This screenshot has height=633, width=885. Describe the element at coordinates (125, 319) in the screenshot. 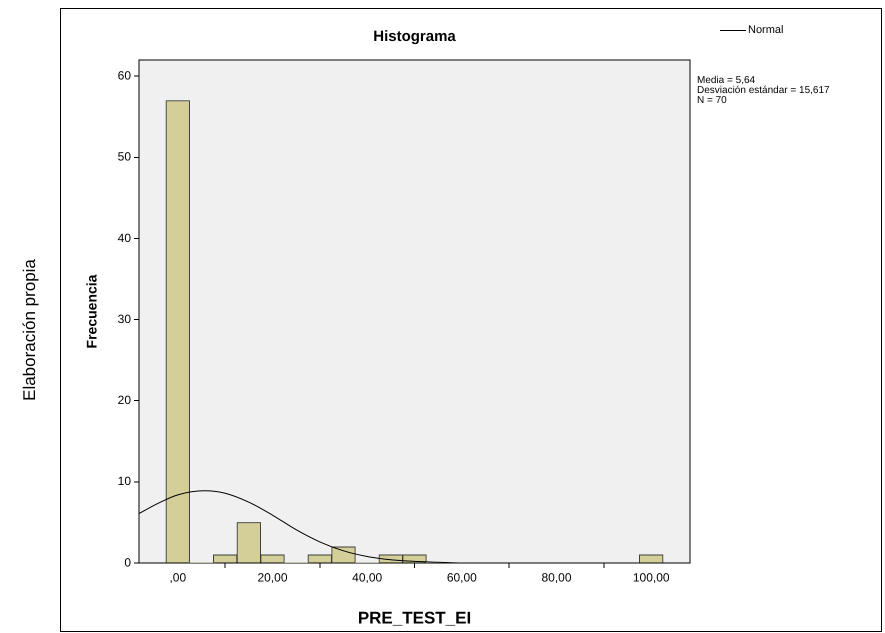

I see `y-tick-label: 30` at that location.